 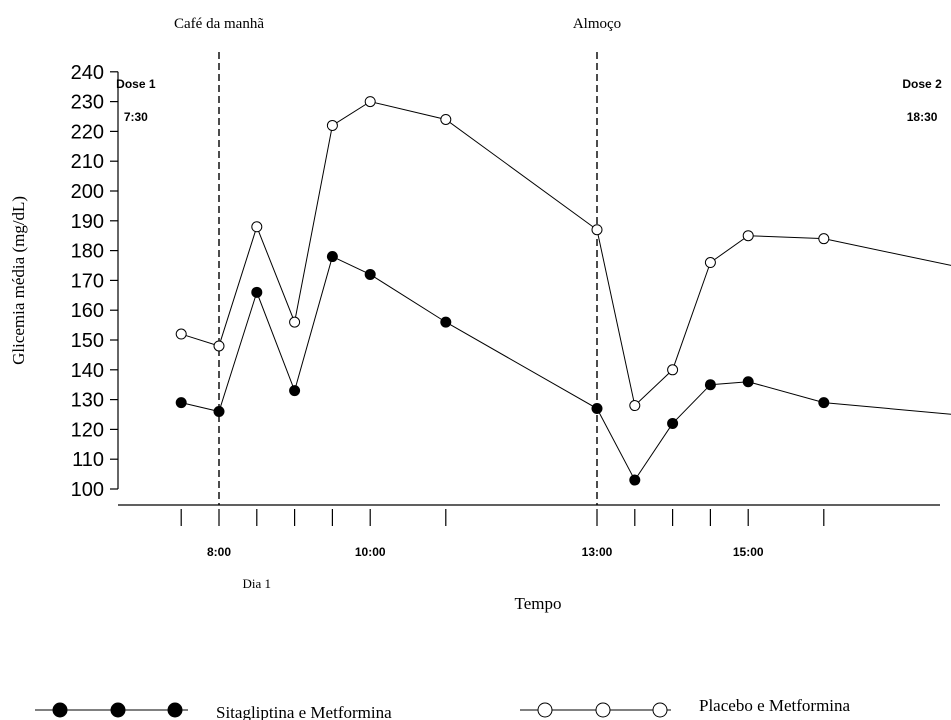 I want to click on legend-label: Sitagliptina e Metformina, so click(x=304, y=711).